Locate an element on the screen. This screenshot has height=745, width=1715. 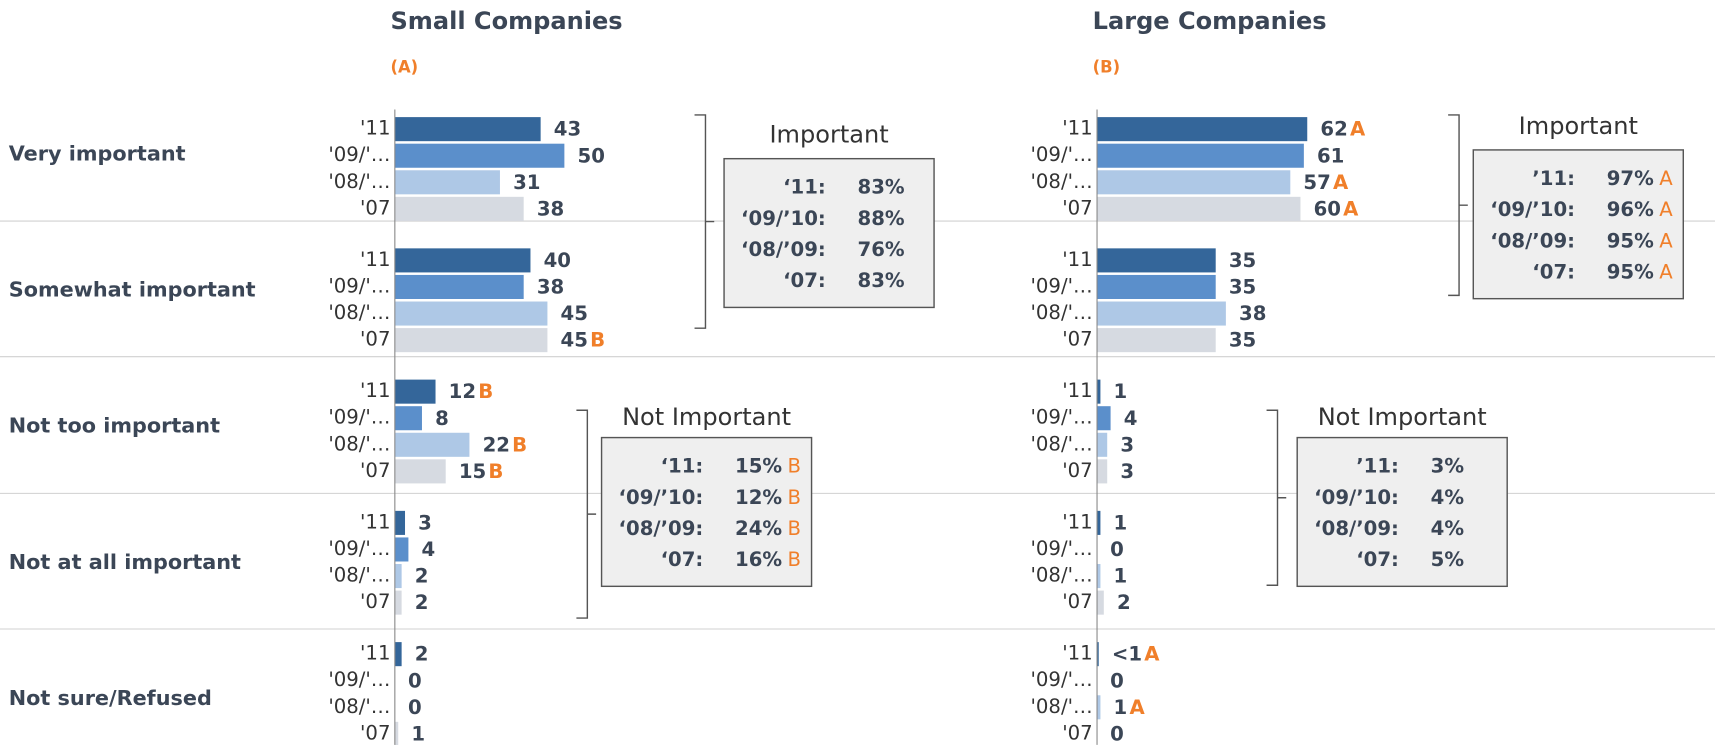
summary-title: Not Important is located at coordinates (1402, 417).